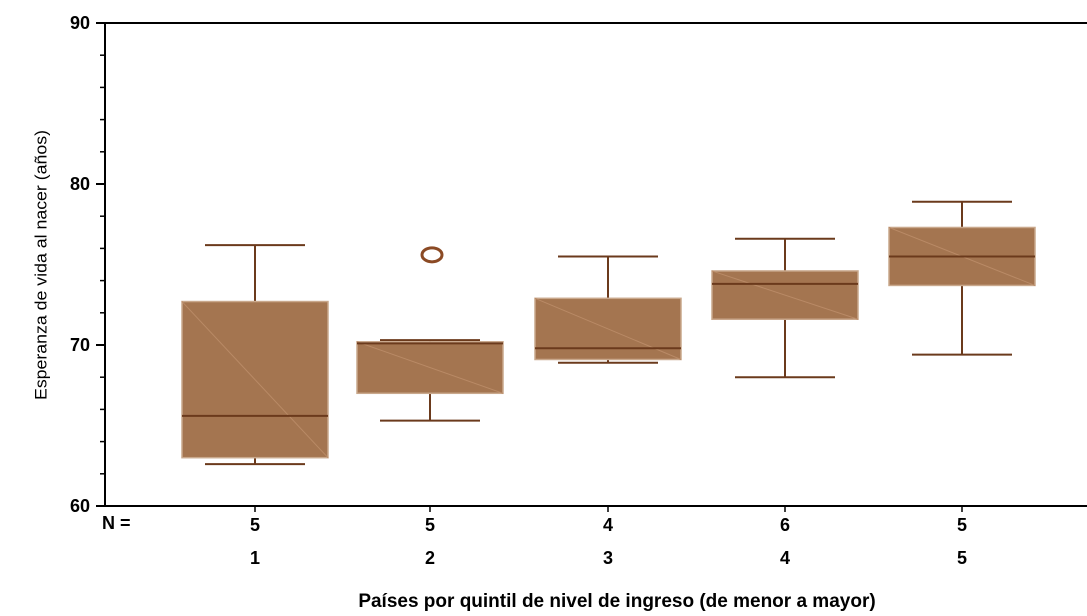 Image resolution: width=1087 pixels, height=616 pixels. I want to click on category-label: 3, so click(608, 558).